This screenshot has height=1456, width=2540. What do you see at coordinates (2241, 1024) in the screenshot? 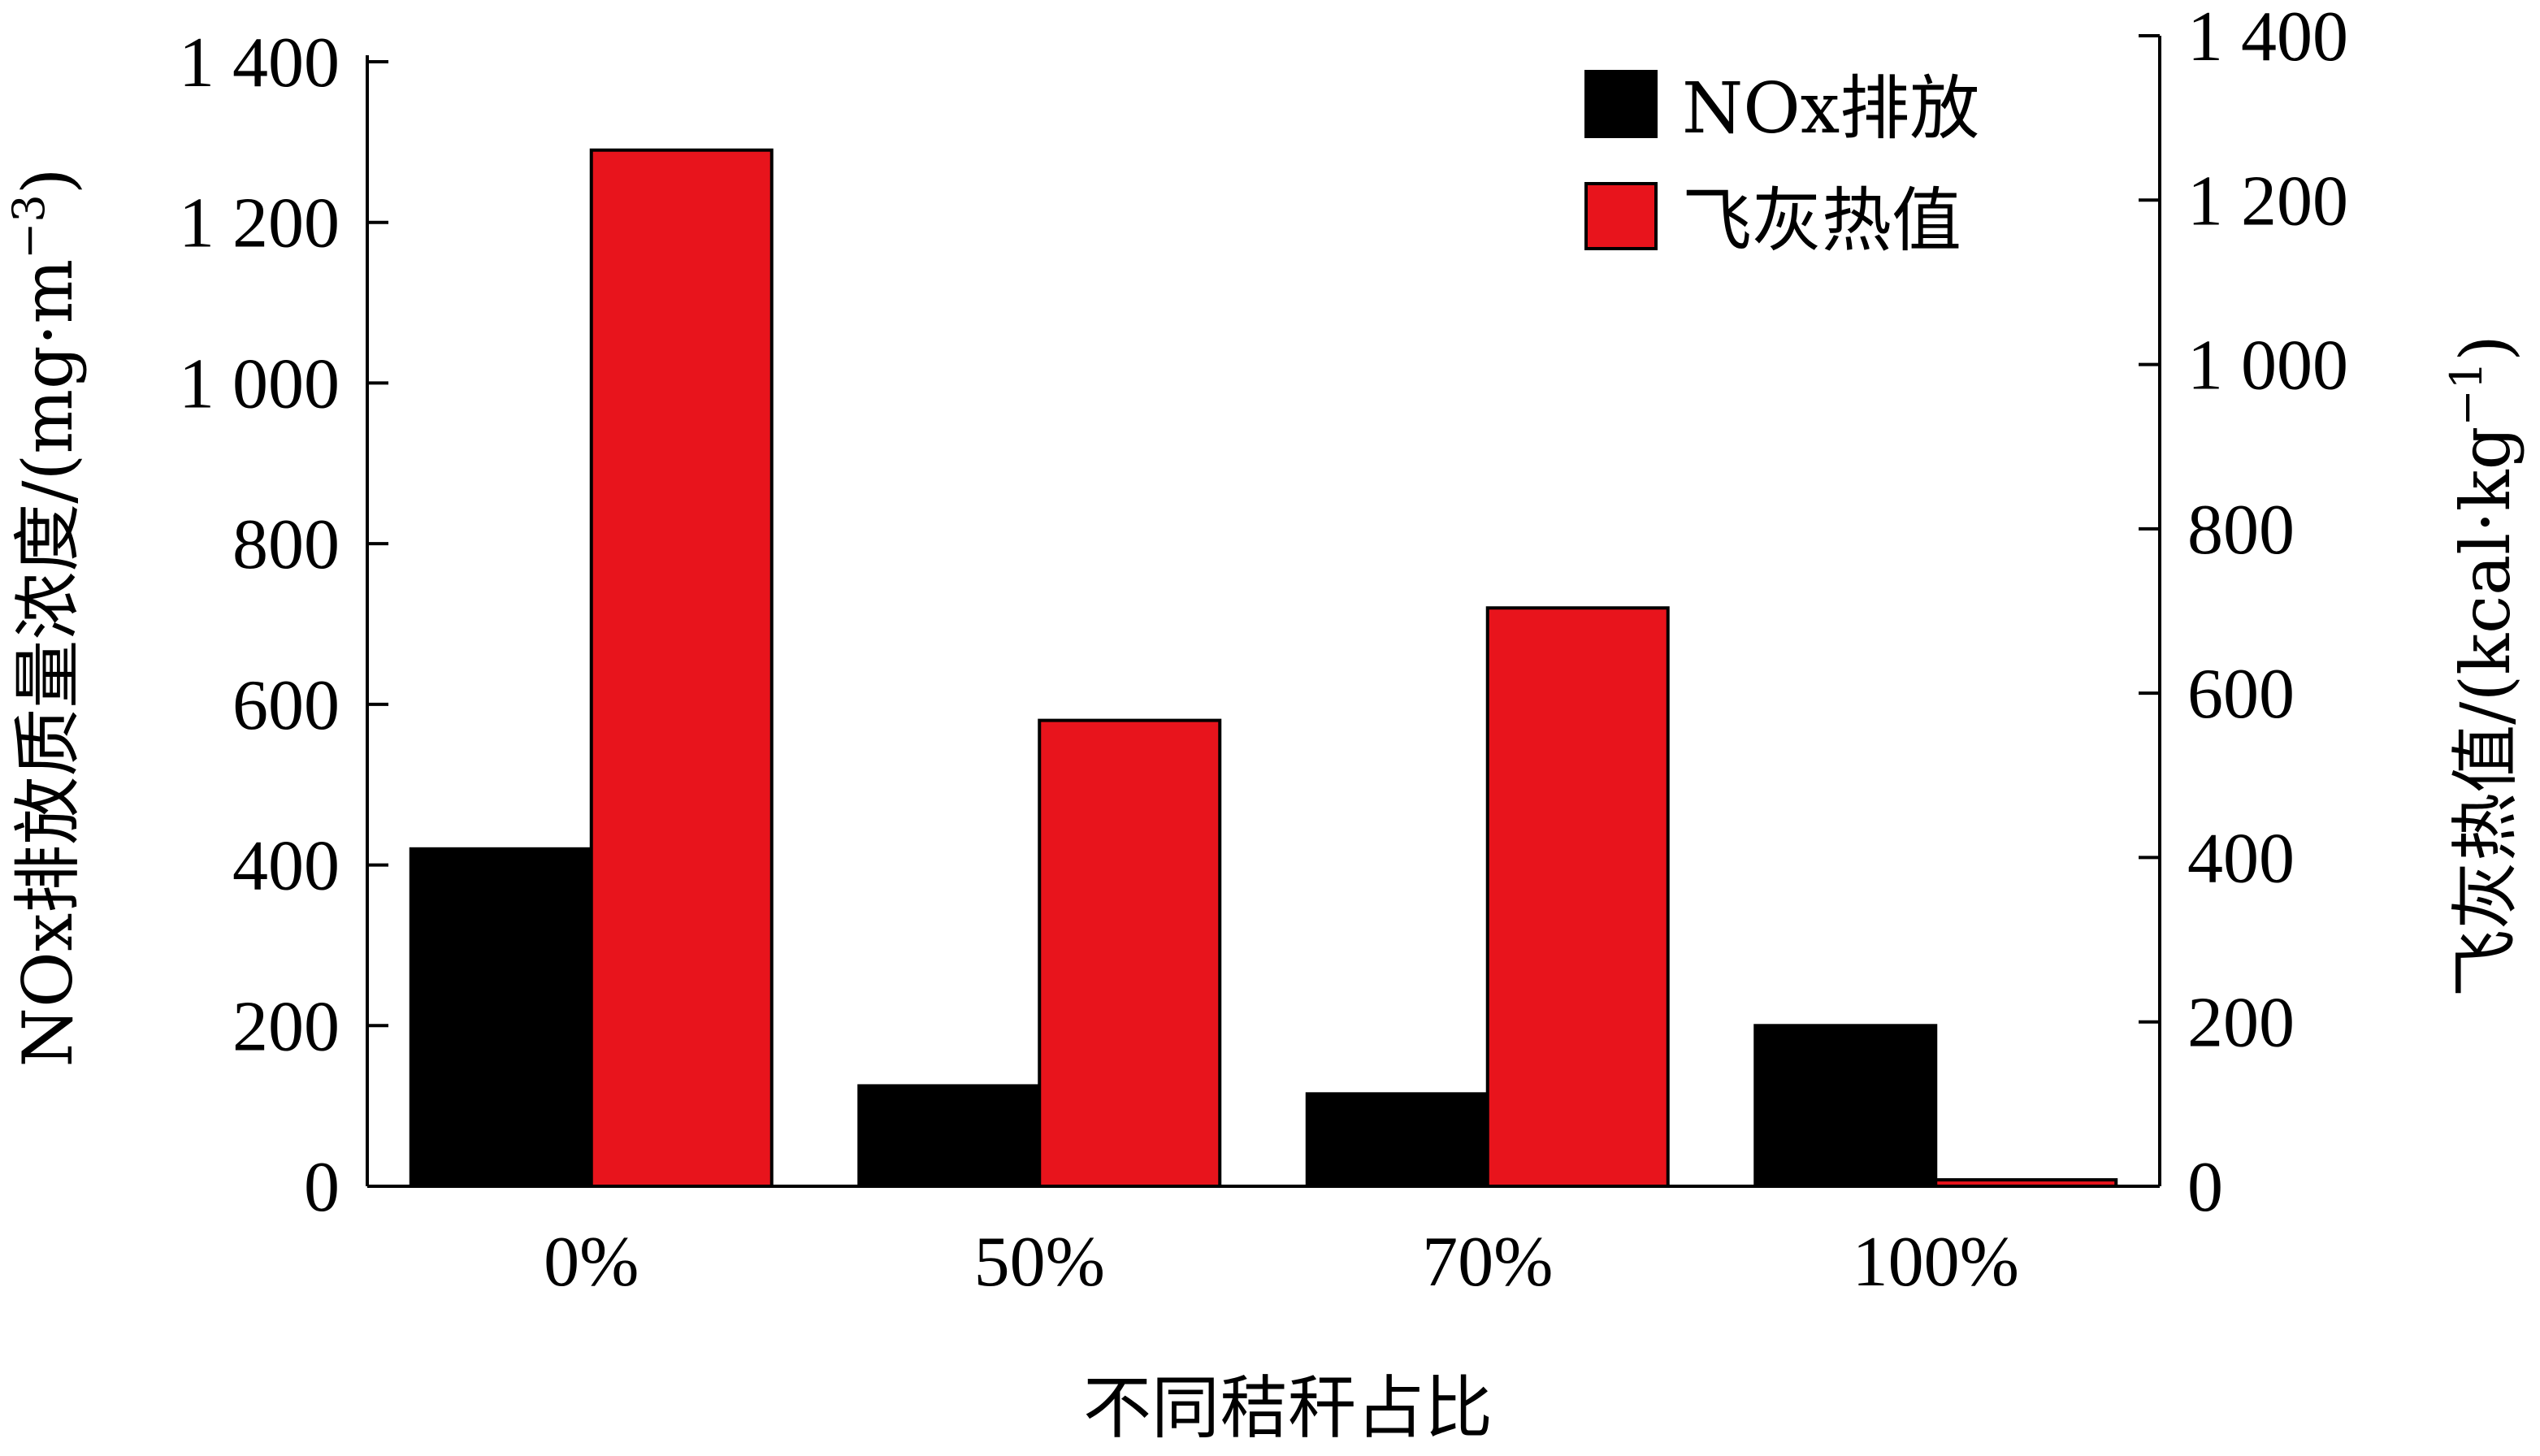
I see `right-y-tick-label: 200` at bounding box center [2241, 1024].